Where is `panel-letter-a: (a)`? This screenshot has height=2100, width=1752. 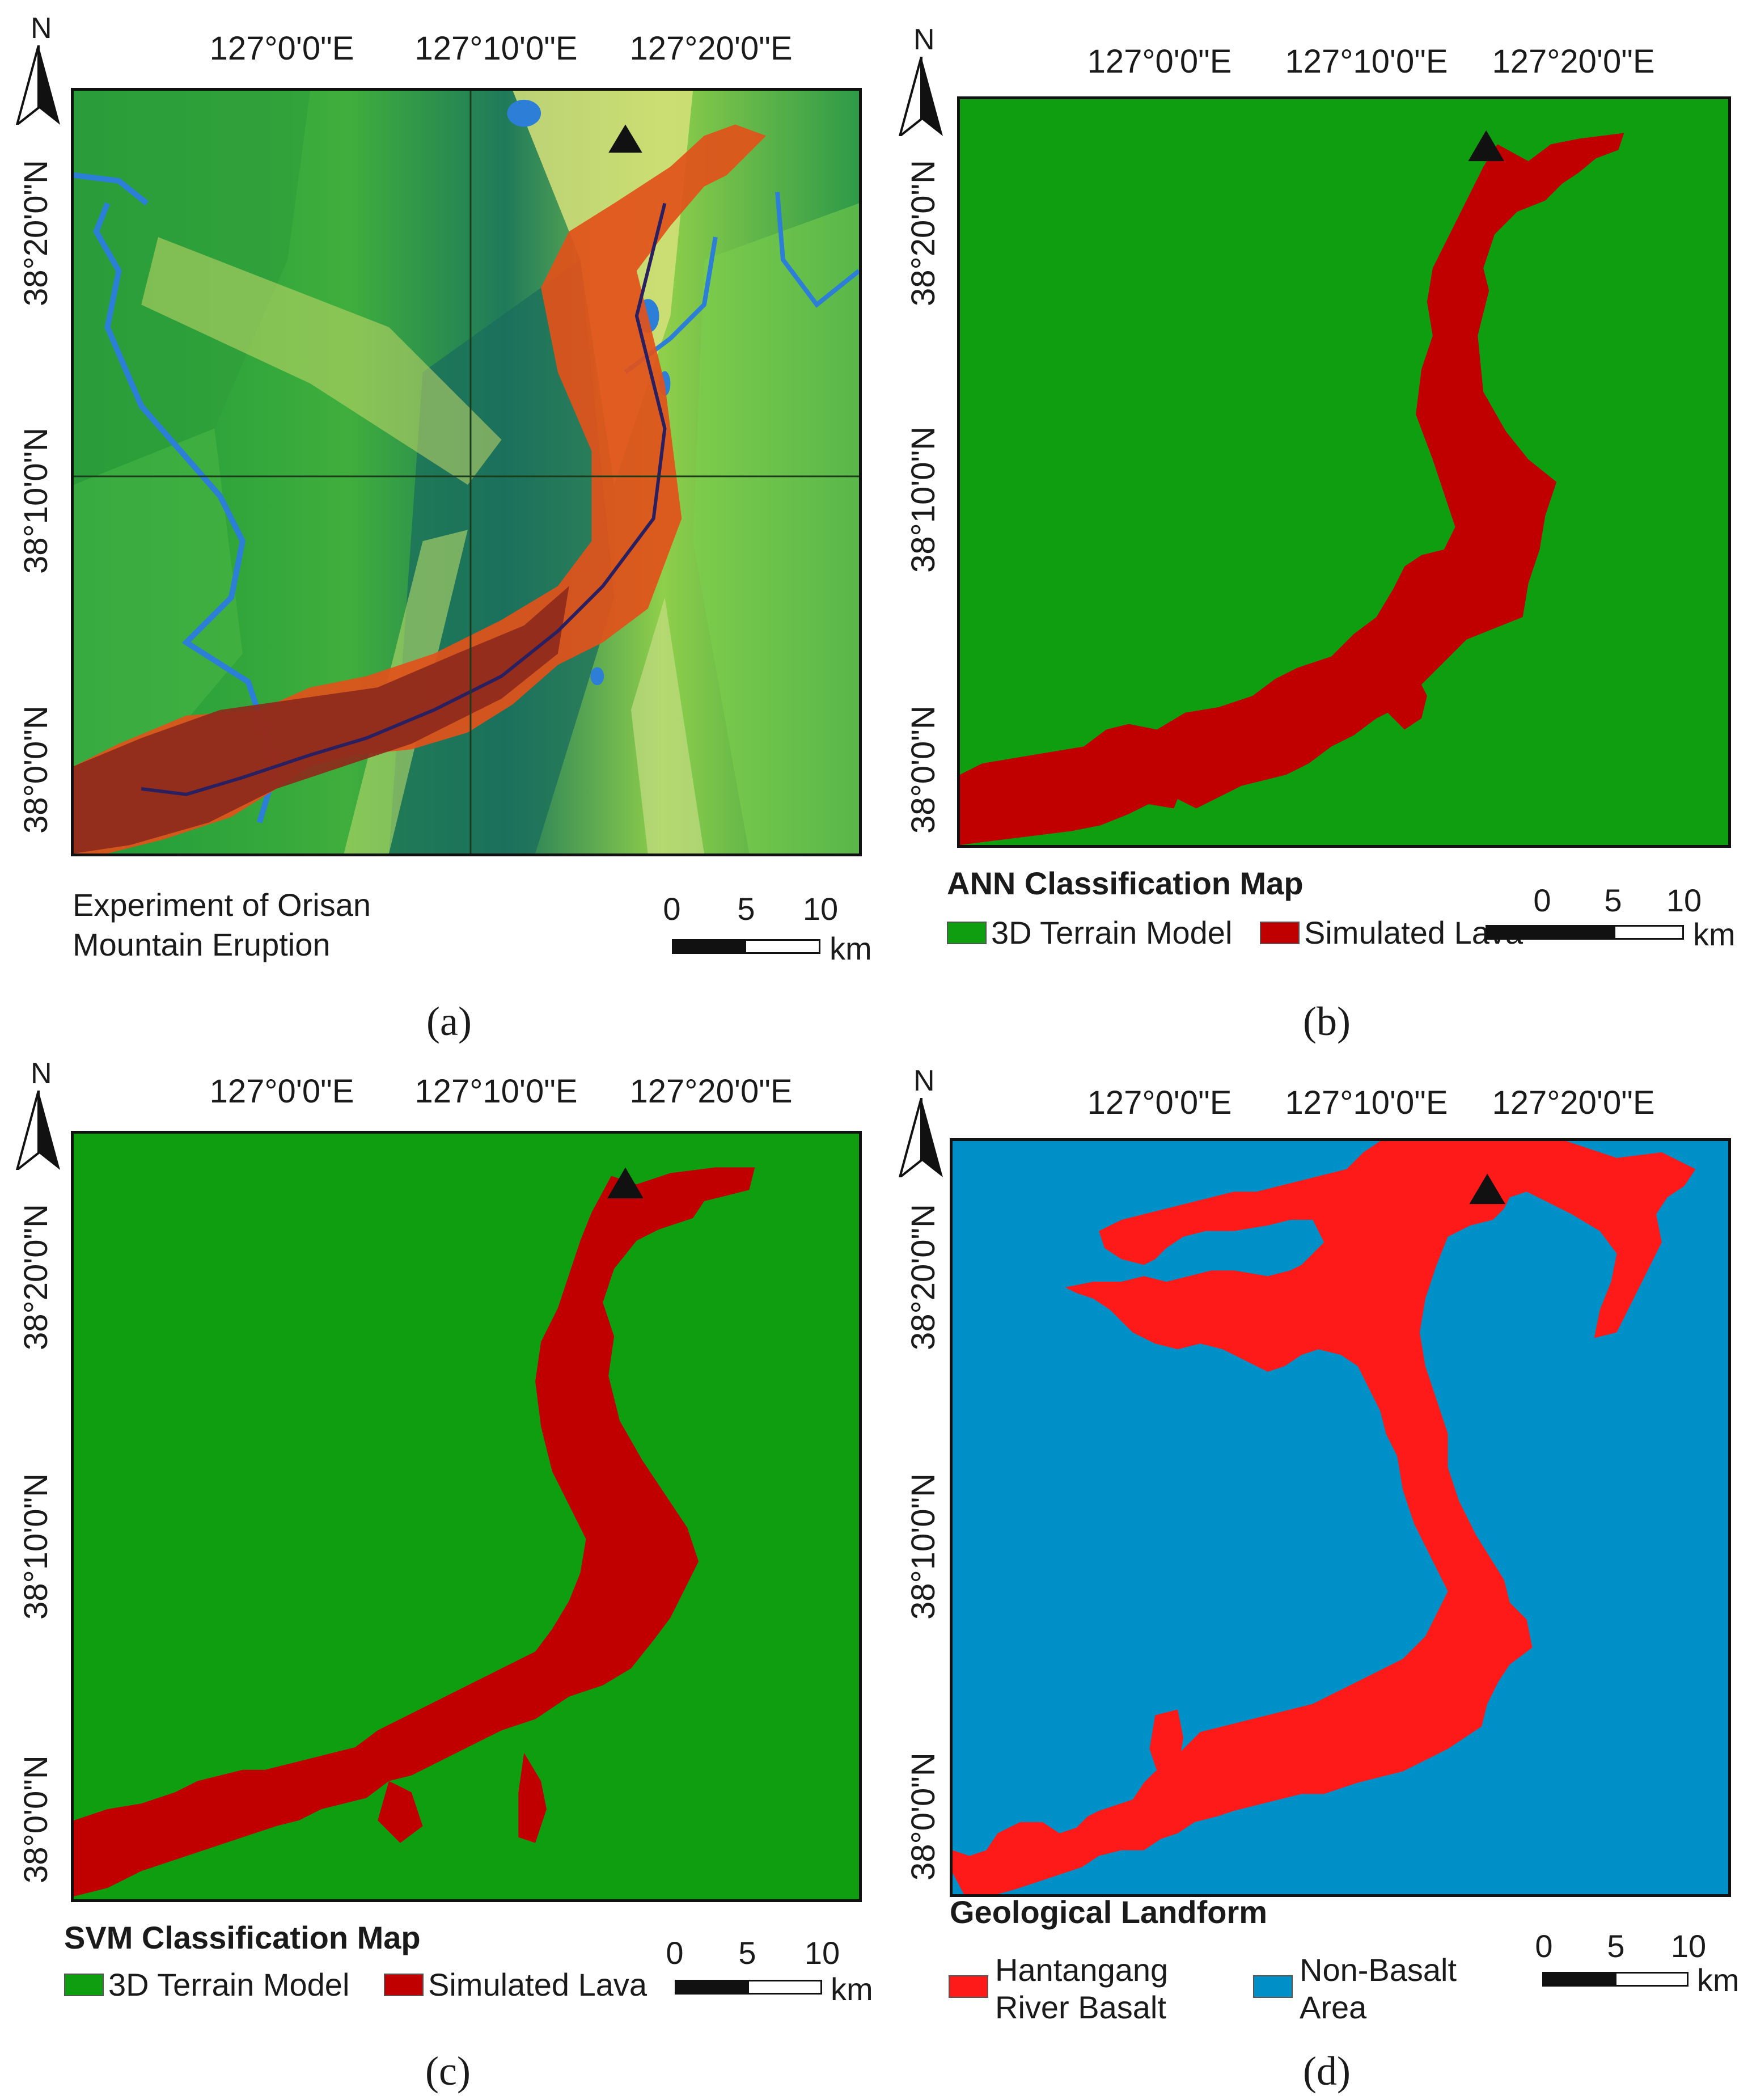
panel-letter-a: (a) is located at coordinates (449, 1021).